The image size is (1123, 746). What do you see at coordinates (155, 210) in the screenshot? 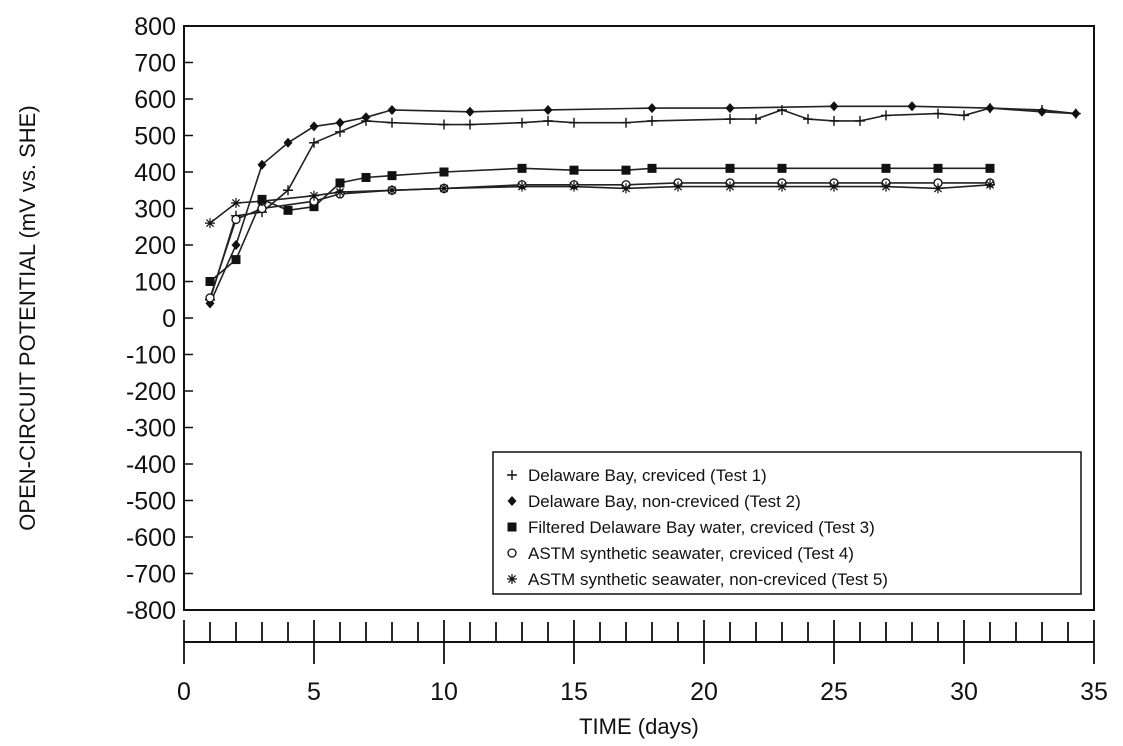
I see `y-tick-label: 300` at bounding box center [155, 210].